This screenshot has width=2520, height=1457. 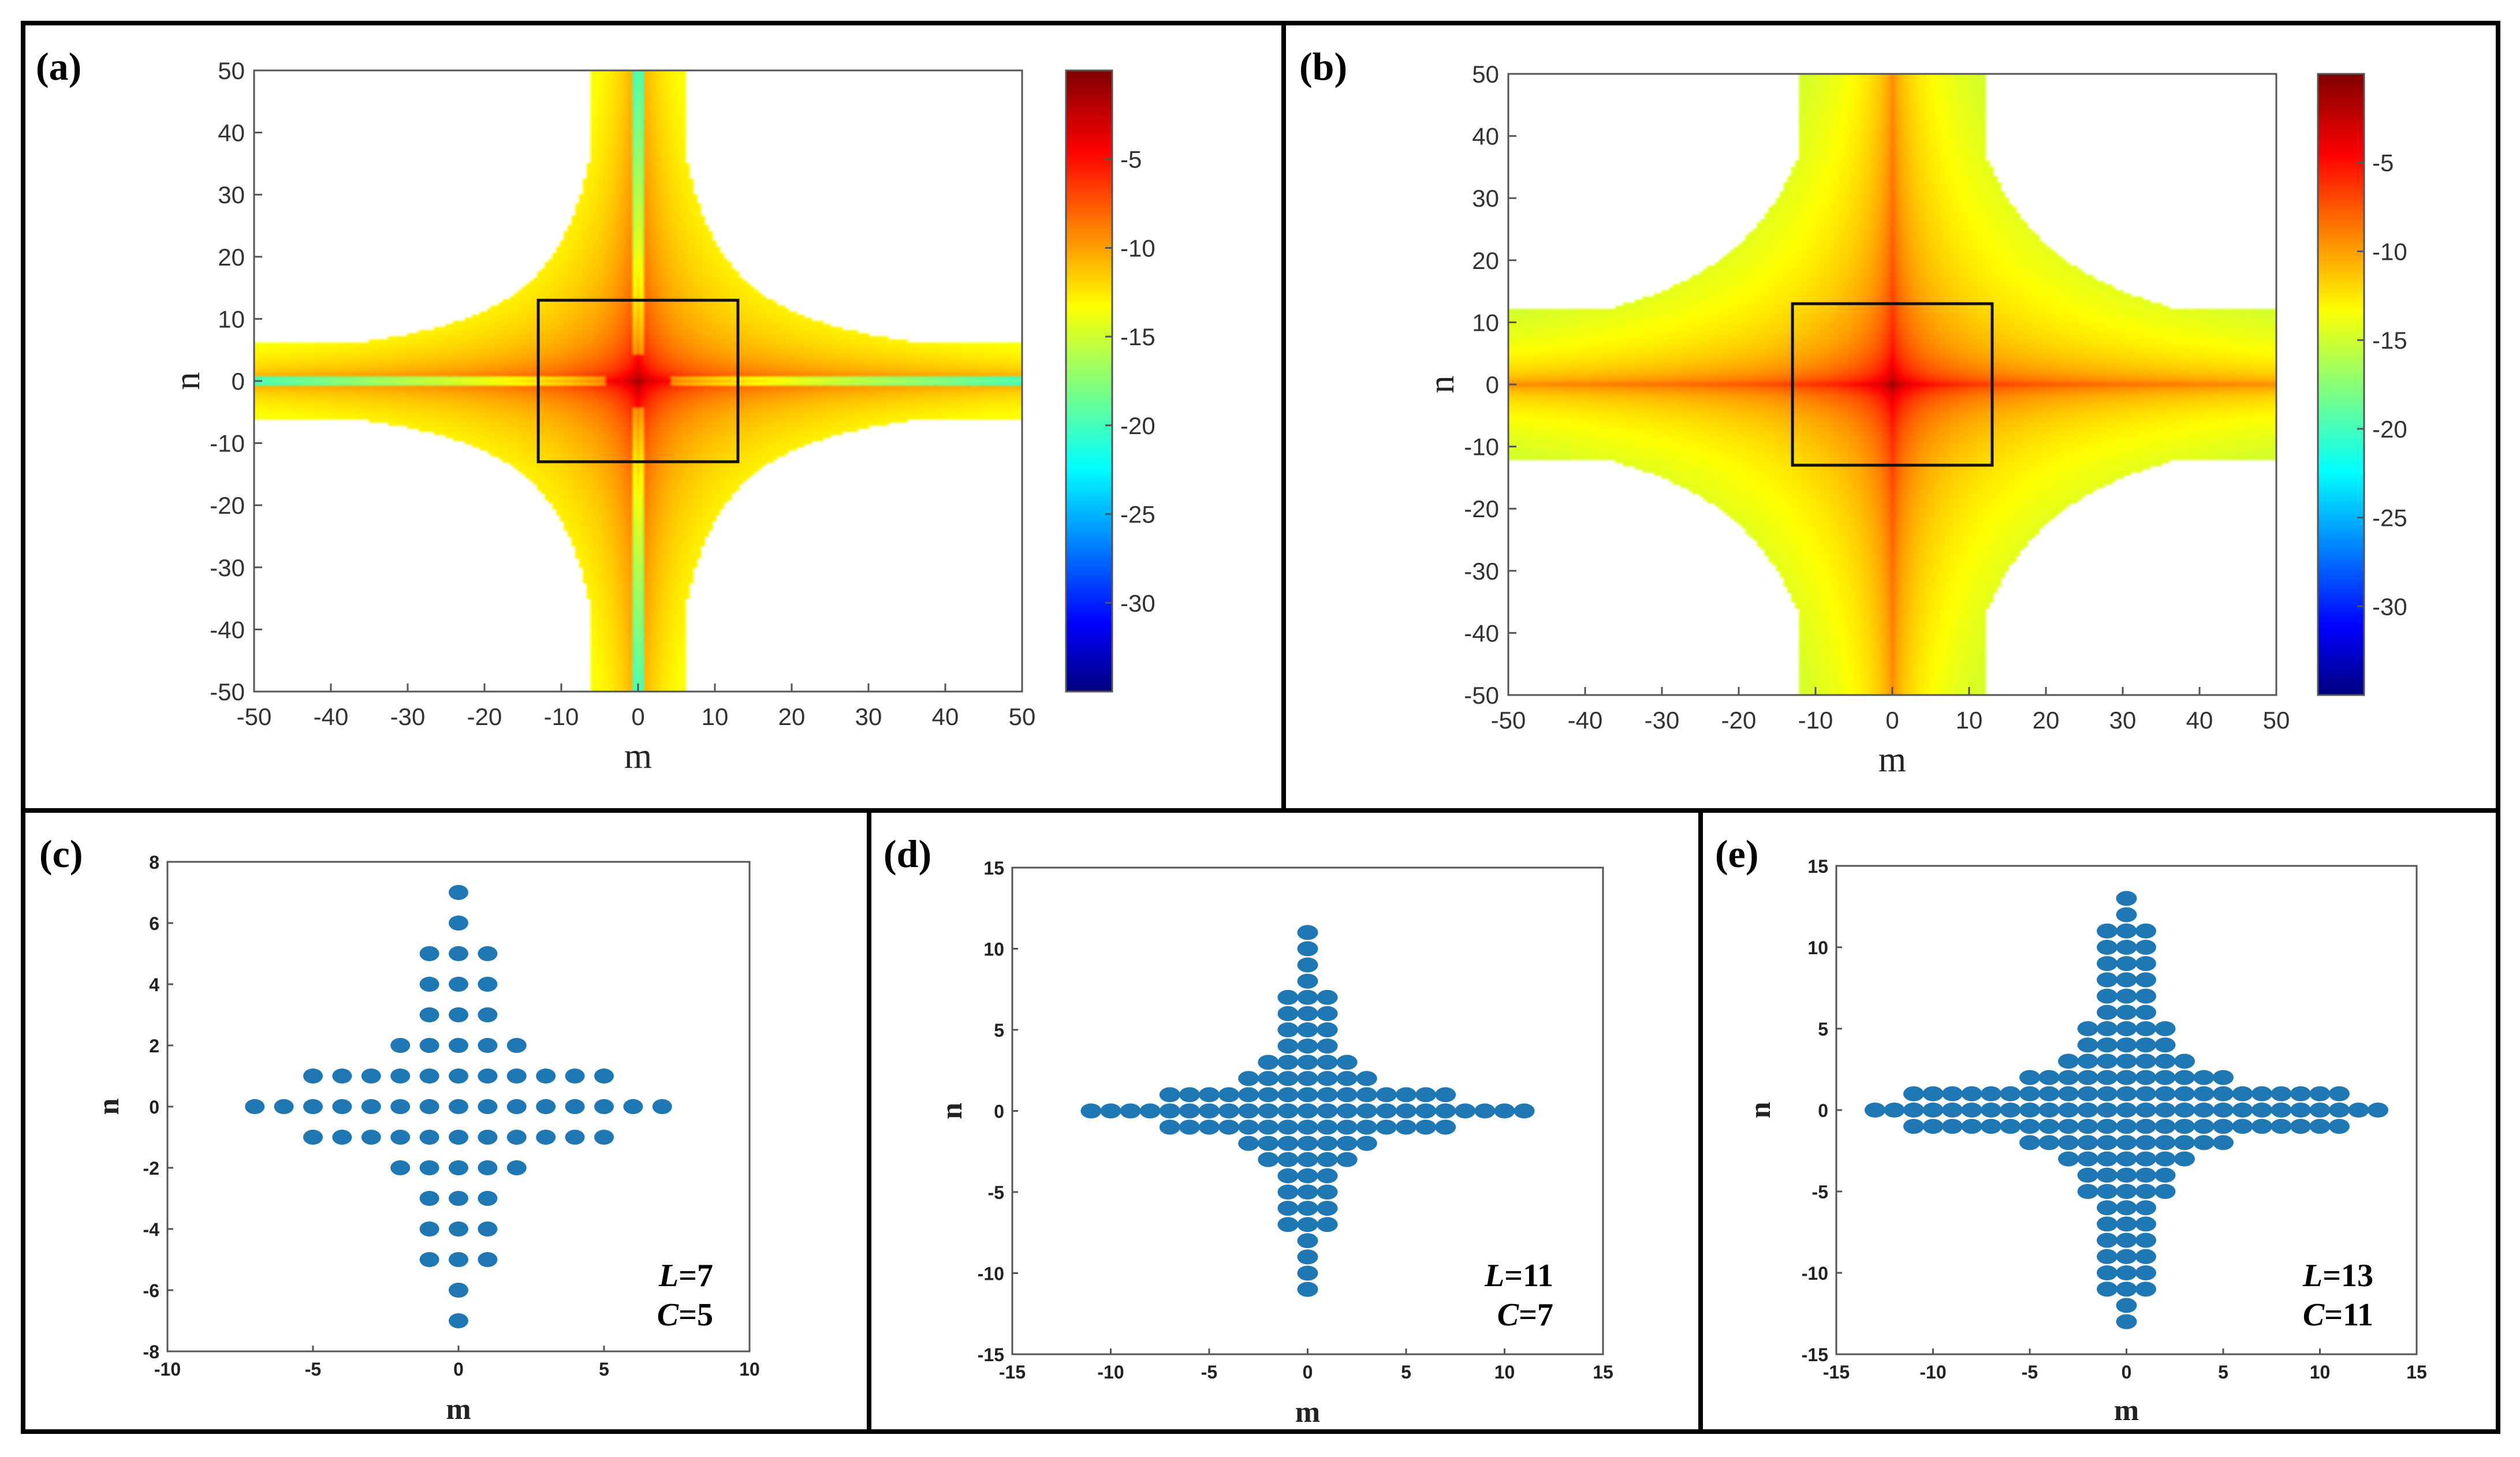 I want to click on x-tick-label: -15, so click(x=1013, y=1373).